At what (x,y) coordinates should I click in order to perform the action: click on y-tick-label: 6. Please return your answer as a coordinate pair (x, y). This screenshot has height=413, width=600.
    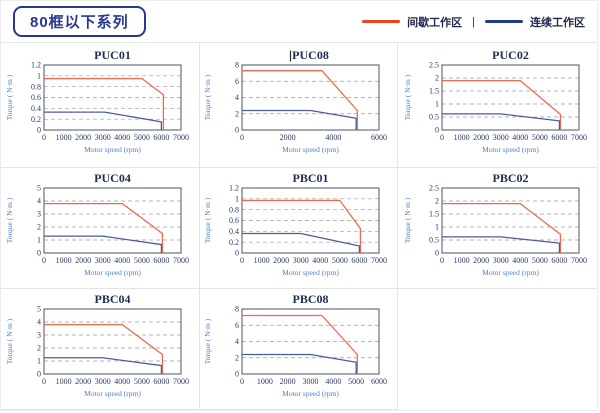
    Looking at the image, I should click on (237, 80).